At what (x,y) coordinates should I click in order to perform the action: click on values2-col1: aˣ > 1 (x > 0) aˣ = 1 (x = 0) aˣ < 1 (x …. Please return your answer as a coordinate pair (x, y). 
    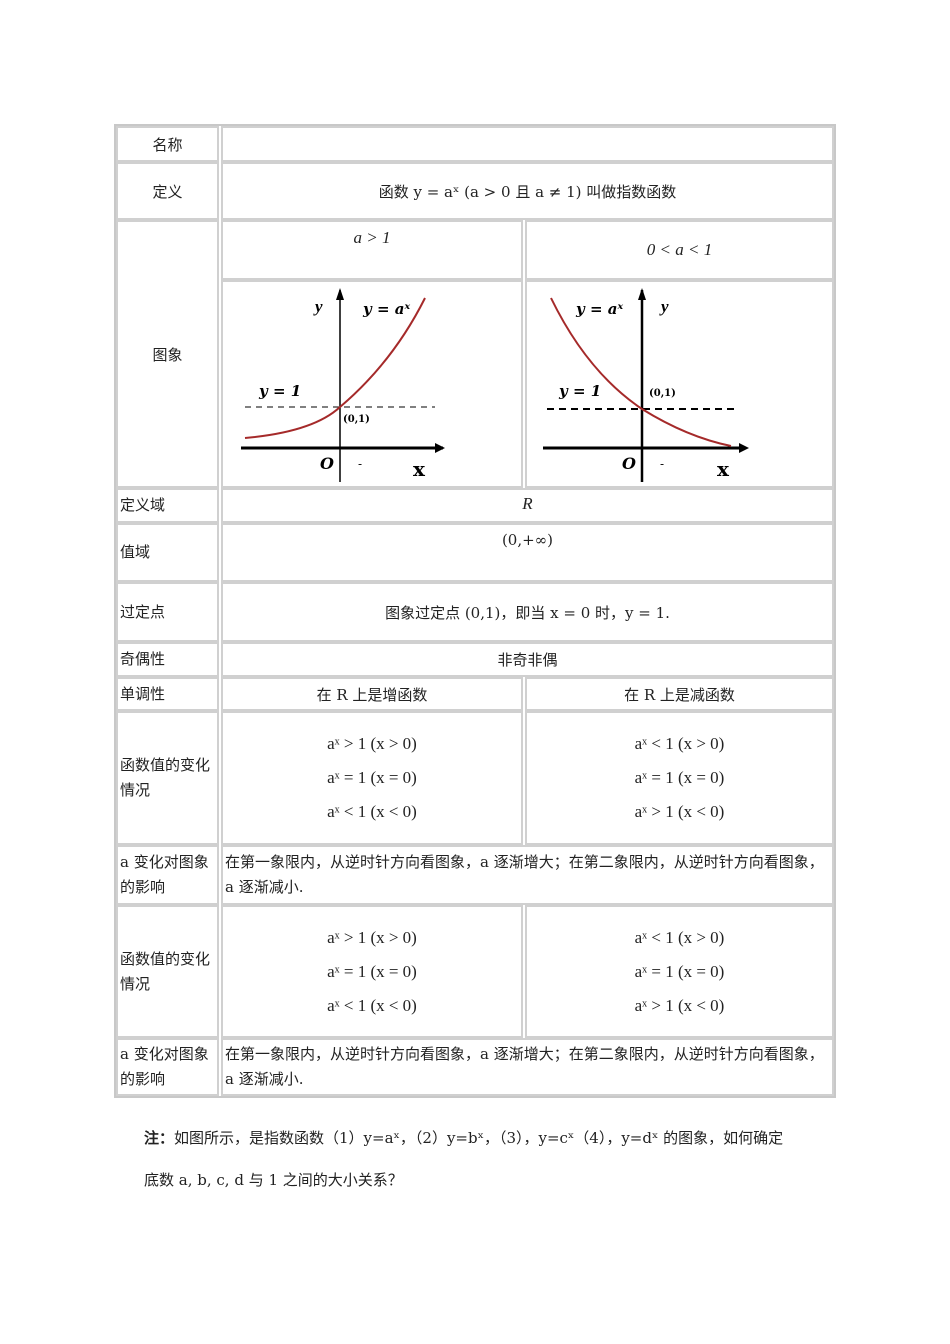
    Looking at the image, I should click on (372, 971).